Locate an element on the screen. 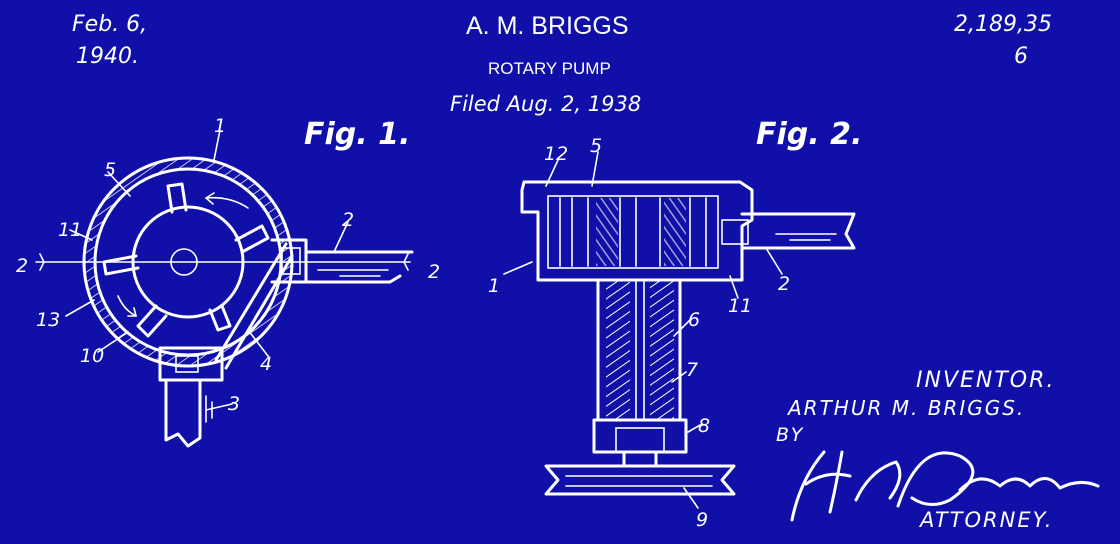 The height and width of the screenshot is (544, 1120). fig1-vane-bottom-left is located at coordinates (152, 321).